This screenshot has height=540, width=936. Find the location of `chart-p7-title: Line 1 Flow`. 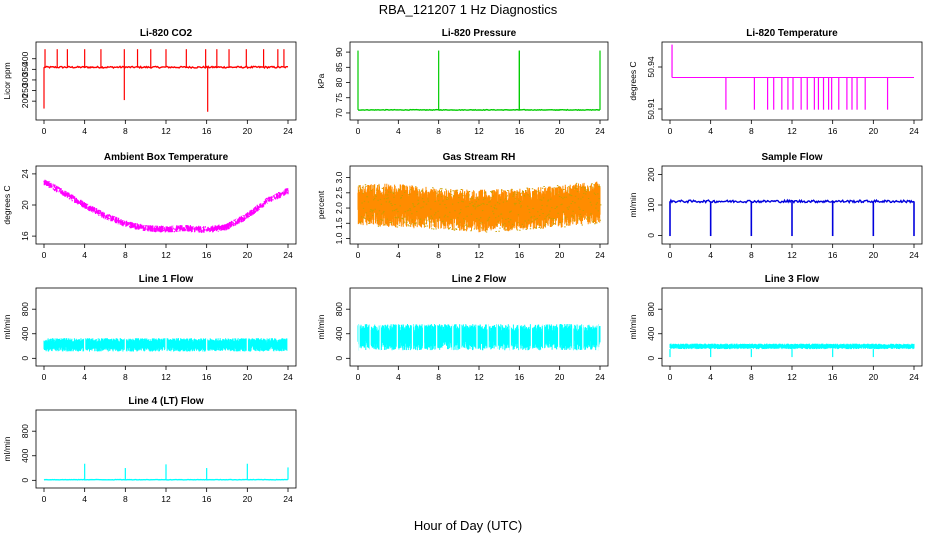

chart-p7-title: Line 1 Flow is located at coordinates (166, 279).